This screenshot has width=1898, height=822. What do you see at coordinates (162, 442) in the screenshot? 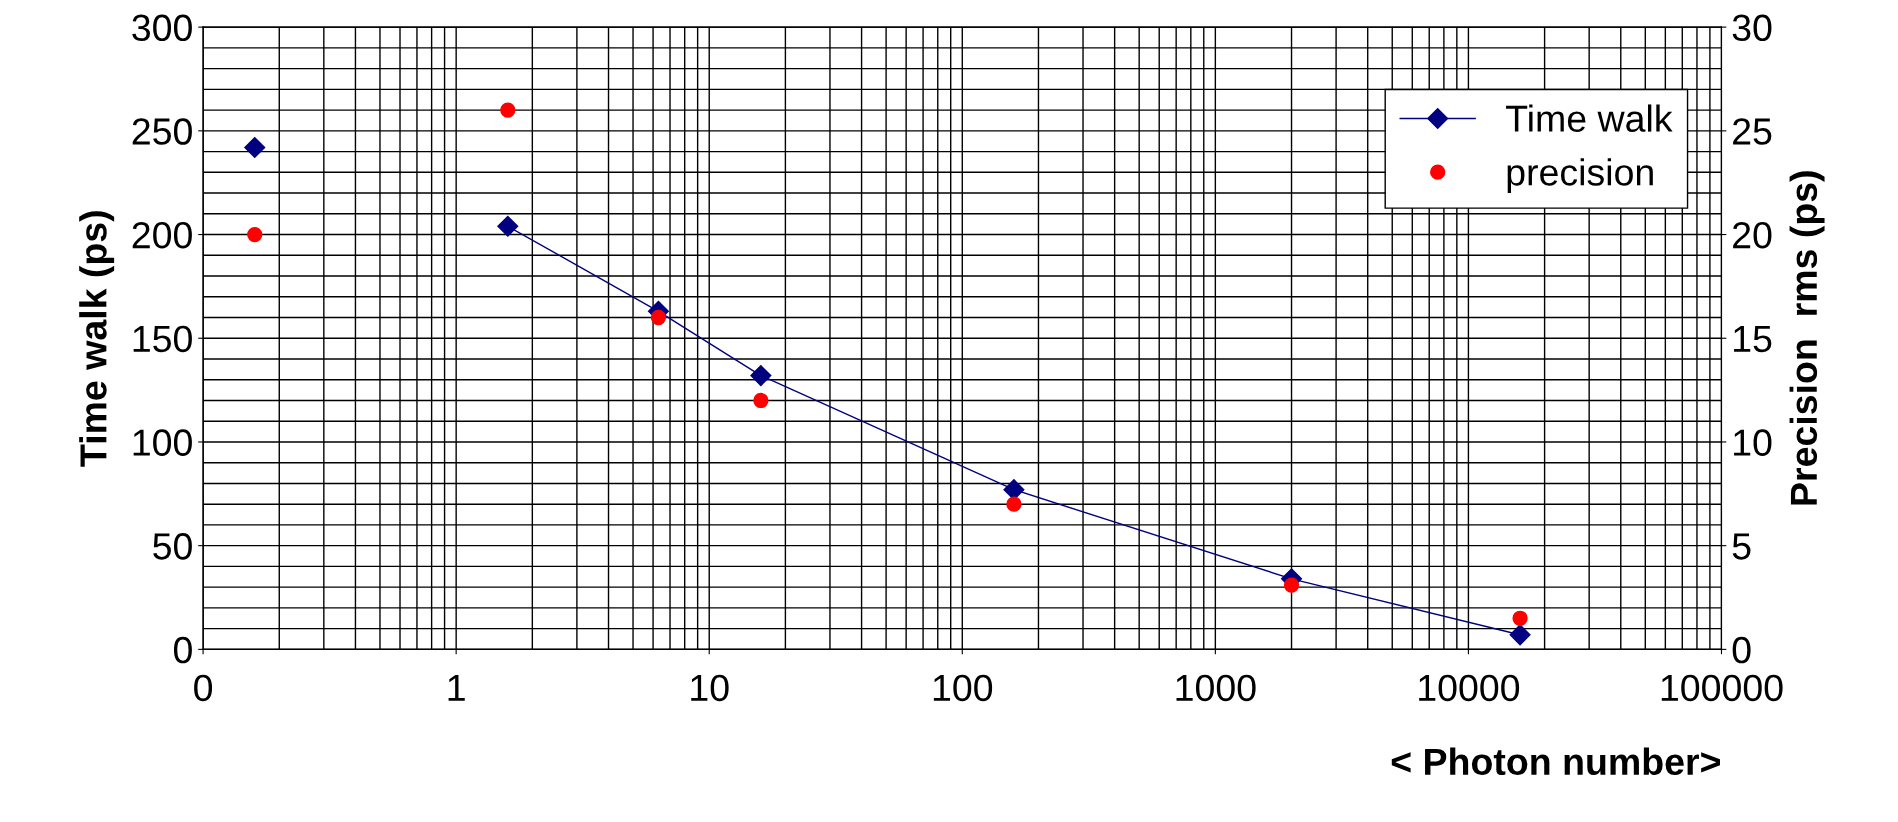
I see `y-tick-label: 100` at bounding box center [162, 442].